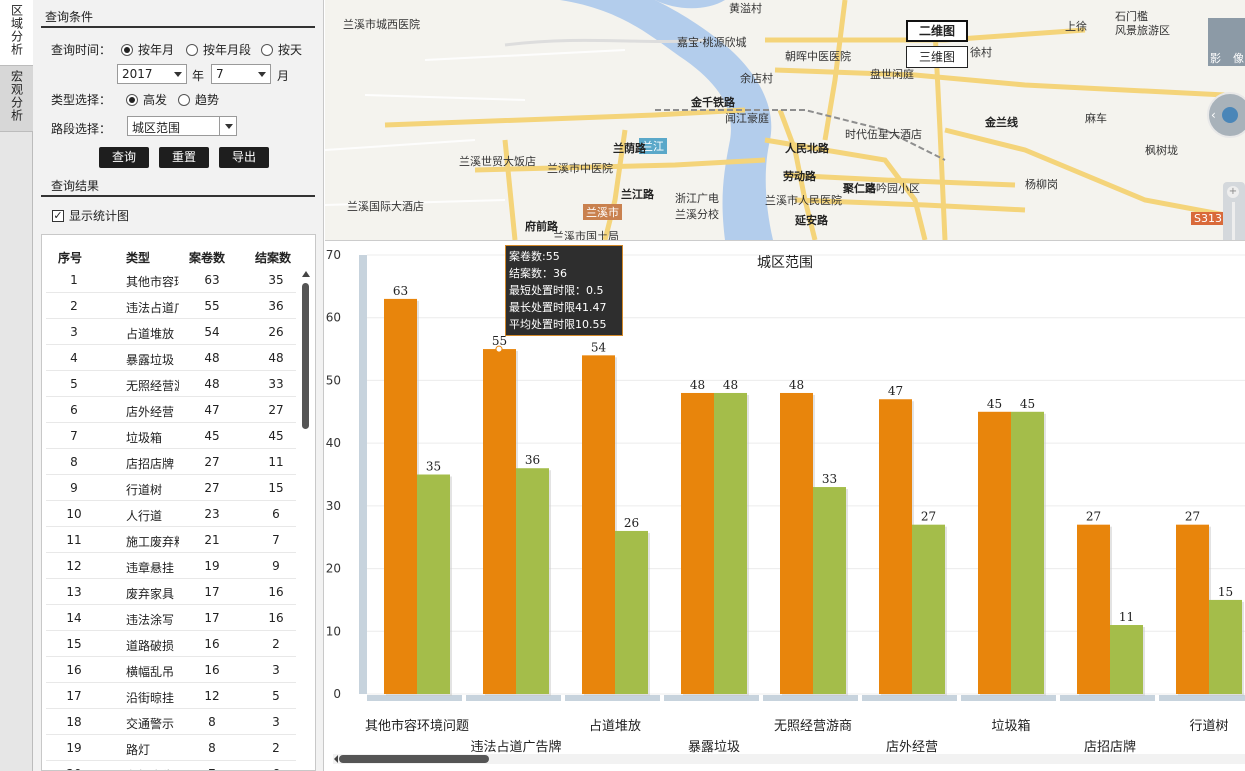 The width and height of the screenshot is (1245, 771). I want to click on chart-scrollbar, so click(789, 759).